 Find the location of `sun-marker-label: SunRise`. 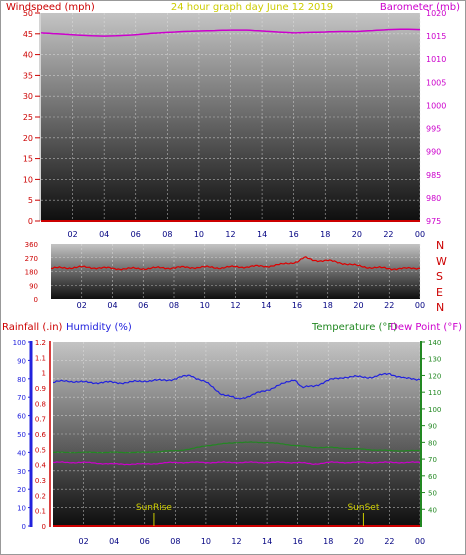

sun-marker-label: SunRise is located at coordinates (154, 508).